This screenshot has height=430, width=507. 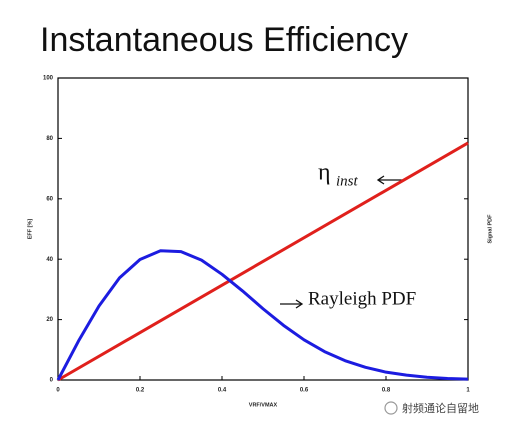 I want to click on annotation-subscript: inst, so click(x=347, y=181).